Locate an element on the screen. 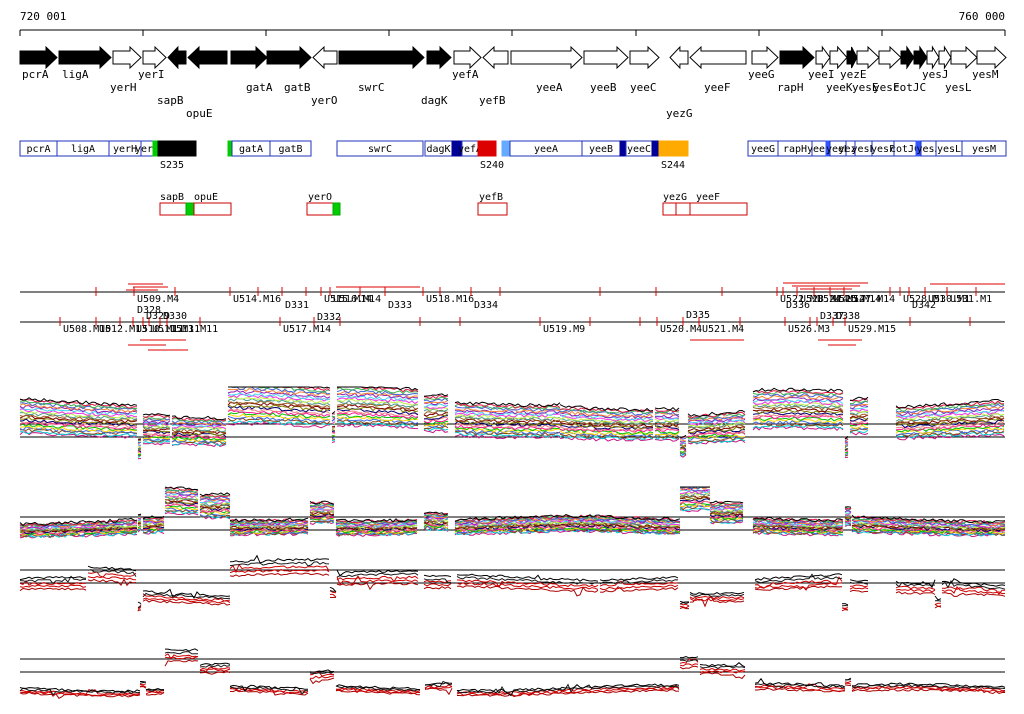 The image size is (1024, 714). probe-label: U524.M14 is located at coordinates (841, 299).